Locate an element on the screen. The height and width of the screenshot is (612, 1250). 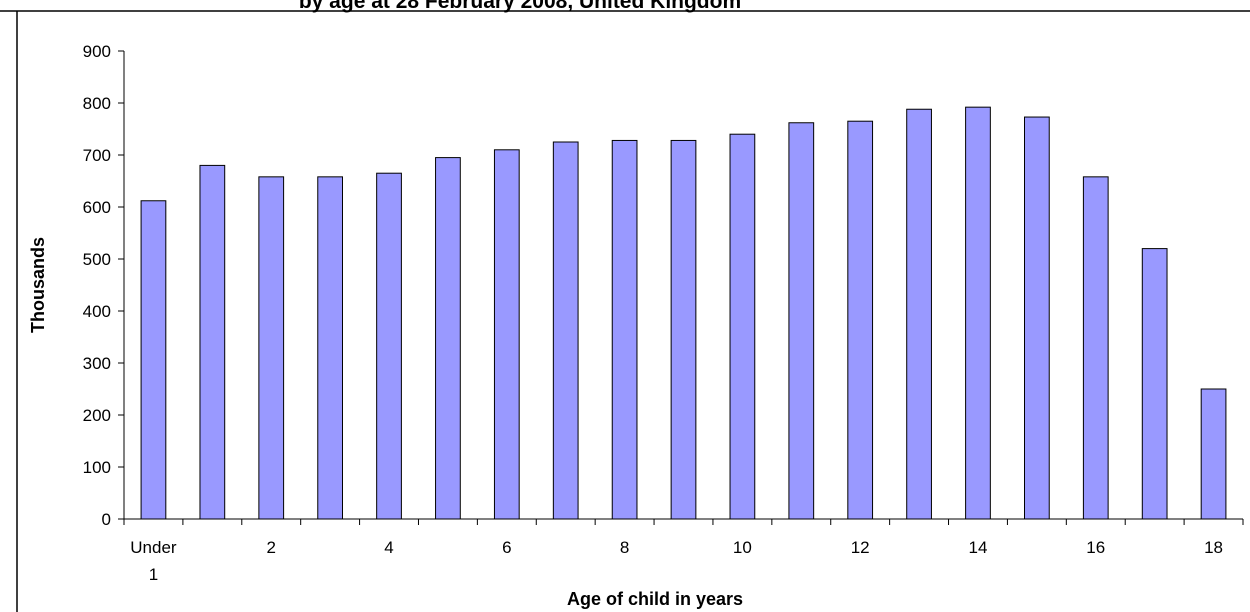
y-tick-label: 300 is located at coordinates (97, 363).